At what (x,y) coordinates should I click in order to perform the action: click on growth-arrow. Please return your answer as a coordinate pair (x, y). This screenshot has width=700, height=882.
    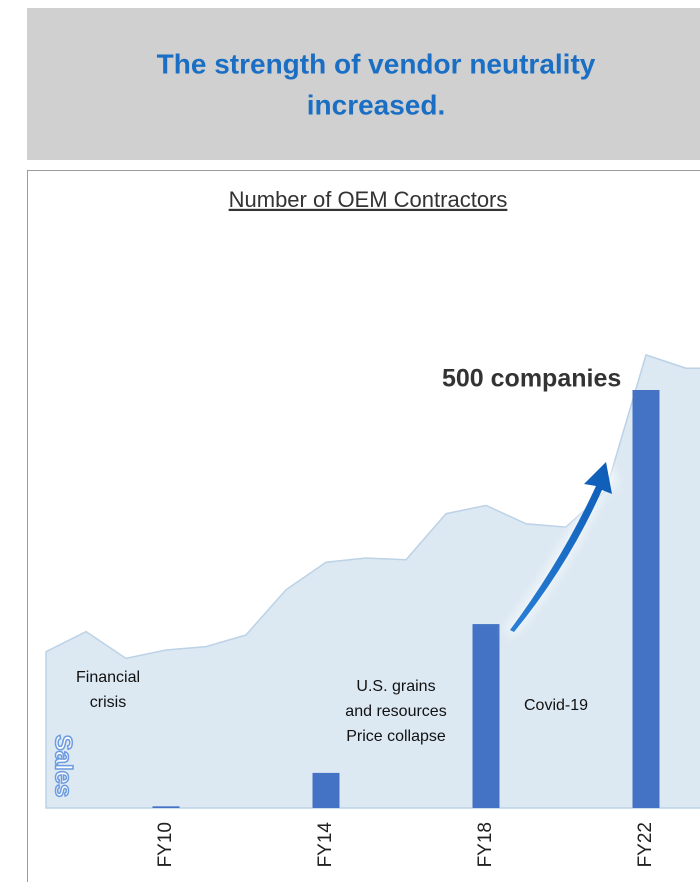
    Looking at the image, I should click on (561, 548).